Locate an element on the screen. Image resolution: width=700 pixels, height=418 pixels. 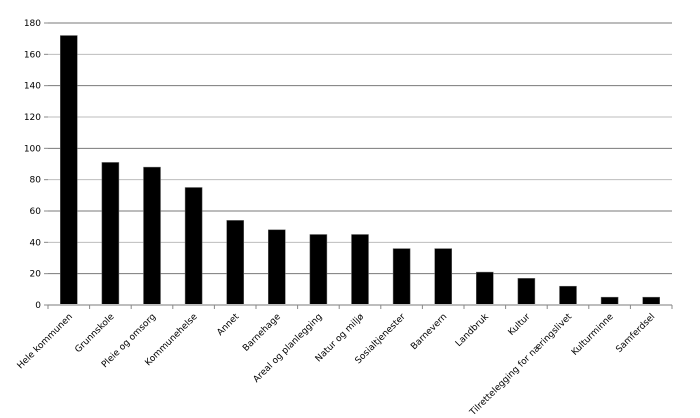
y-axis-ticks: 0 20 40 60 80 100 120 140 160 180 is located at coordinates (36, 165).